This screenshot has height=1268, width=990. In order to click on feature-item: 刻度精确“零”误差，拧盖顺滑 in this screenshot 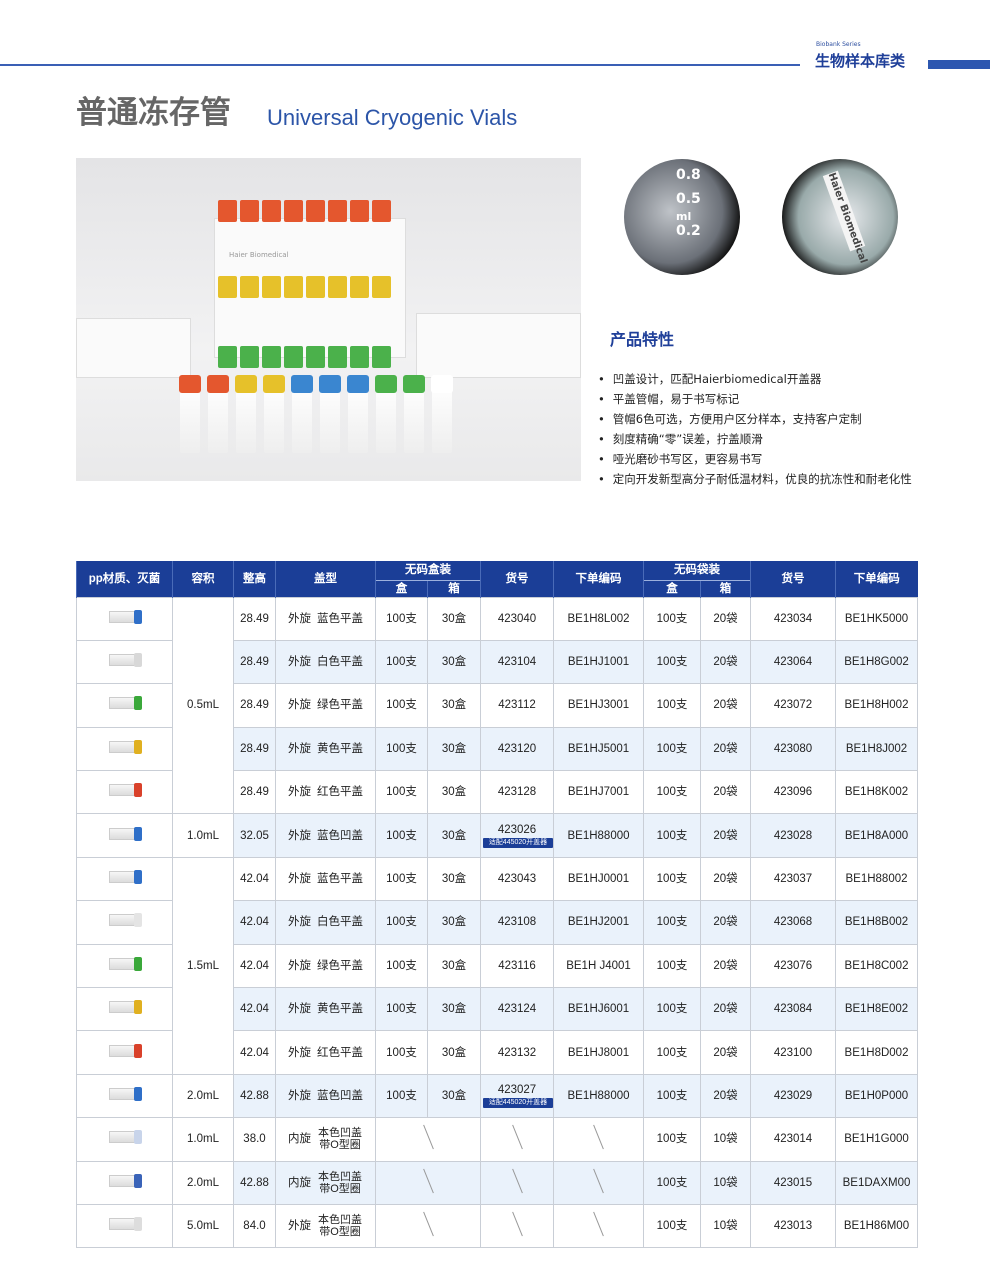, I will do `click(755, 439)`.